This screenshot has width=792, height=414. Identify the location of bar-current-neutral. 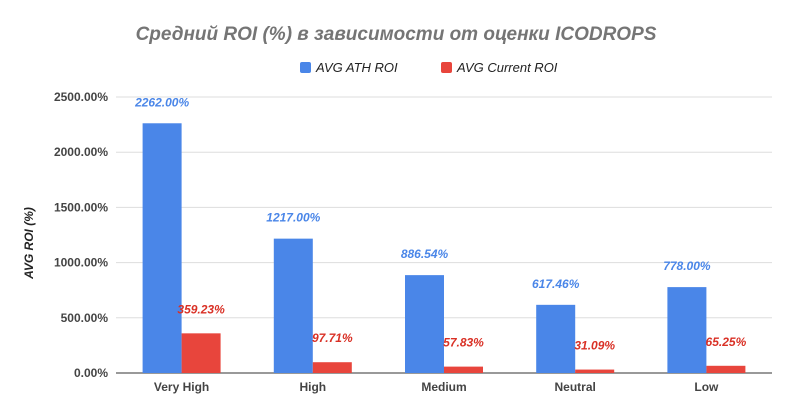
(595, 371).